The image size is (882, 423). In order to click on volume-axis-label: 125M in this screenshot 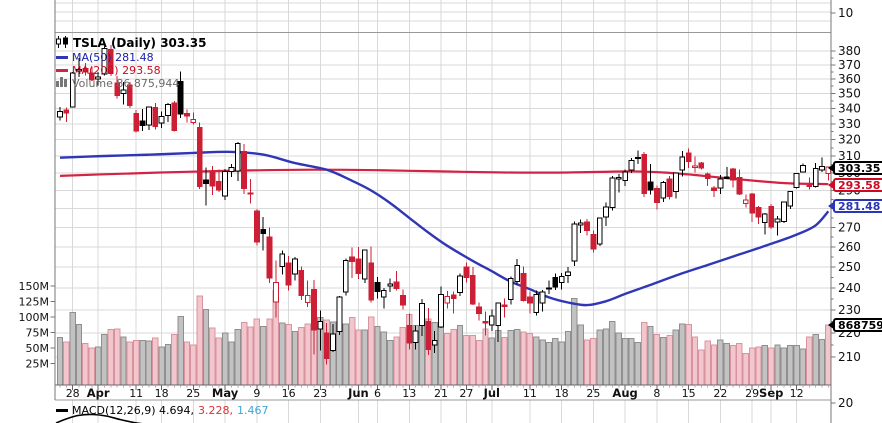, I will do `click(34, 302)`.